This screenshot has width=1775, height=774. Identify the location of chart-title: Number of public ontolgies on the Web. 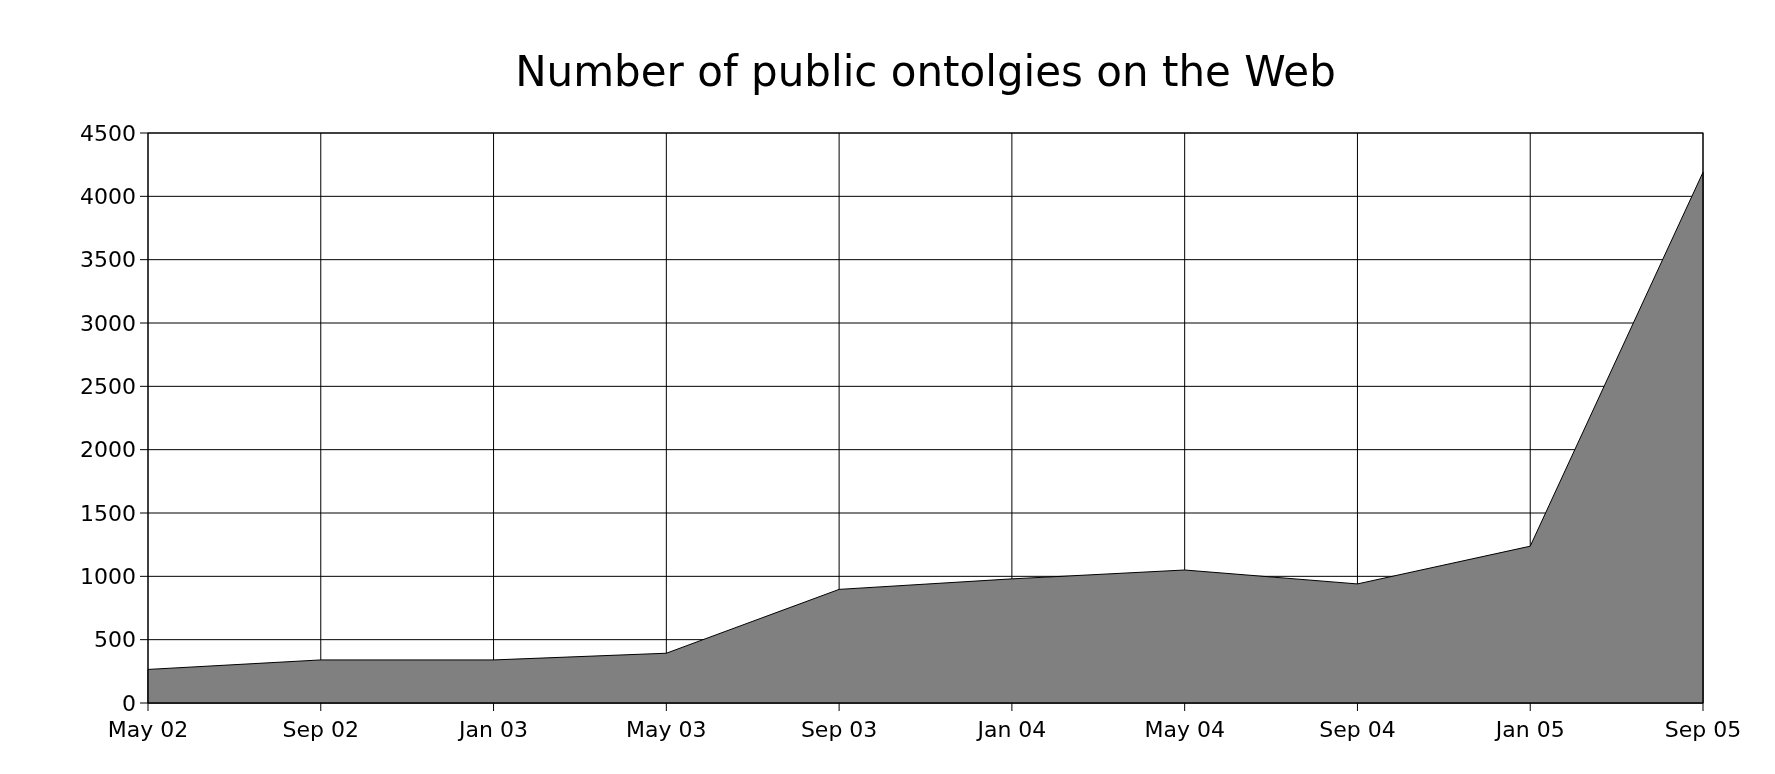
(925, 71).